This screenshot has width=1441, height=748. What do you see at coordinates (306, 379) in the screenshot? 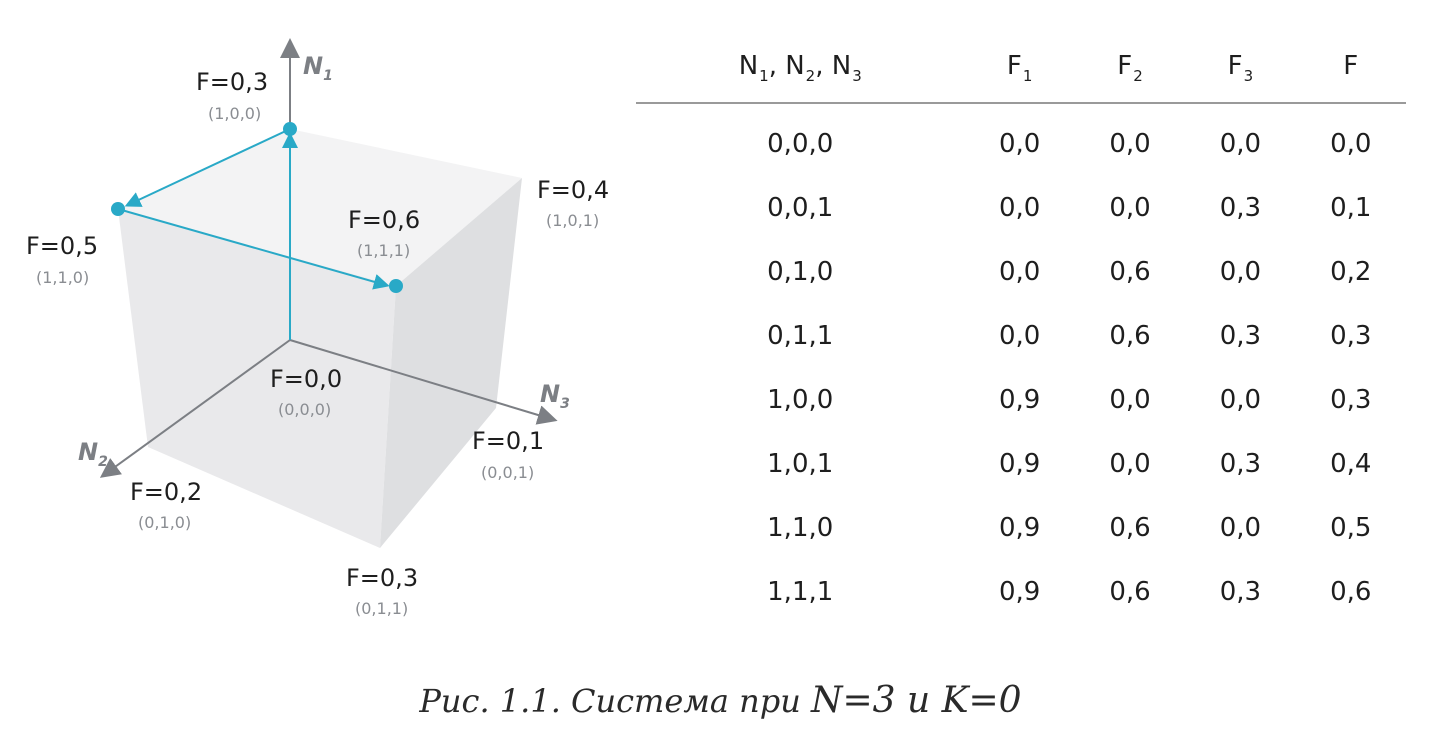
I see `vertex-label-000: F=0,0` at bounding box center [306, 379].